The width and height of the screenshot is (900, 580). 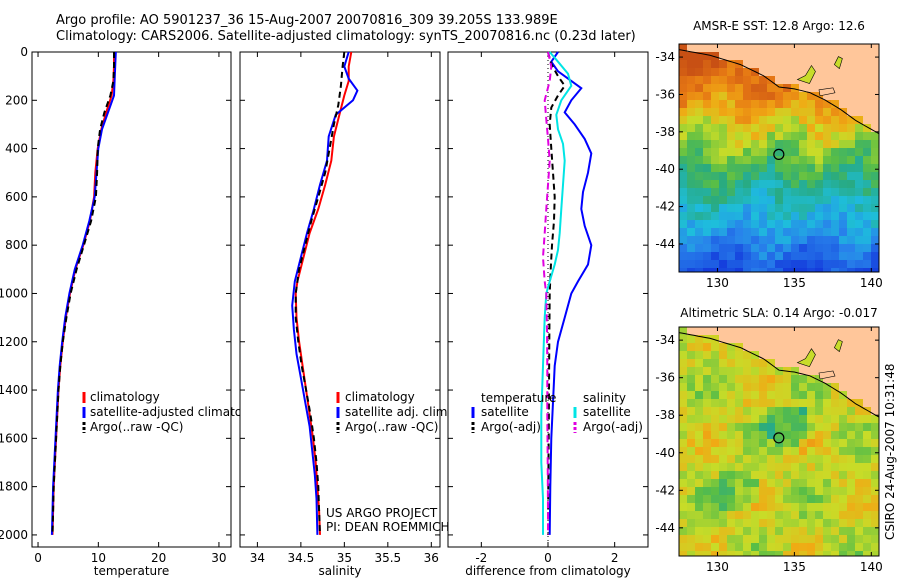 What do you see at coordinates (158, 558) in the screenshot?
I see `x-tick-label: 20` at bounding box center [158, 558].